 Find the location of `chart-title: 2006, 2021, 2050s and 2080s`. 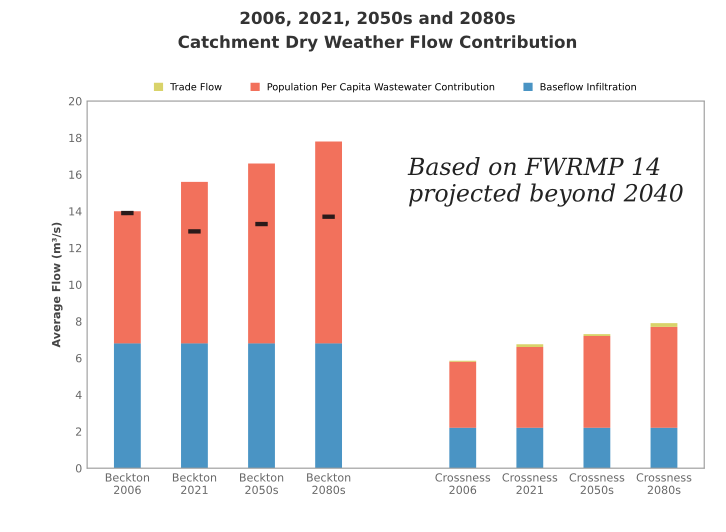

chart-title: 2006, 2021, 2050s and 2080s is located at coordinates (377, 18).